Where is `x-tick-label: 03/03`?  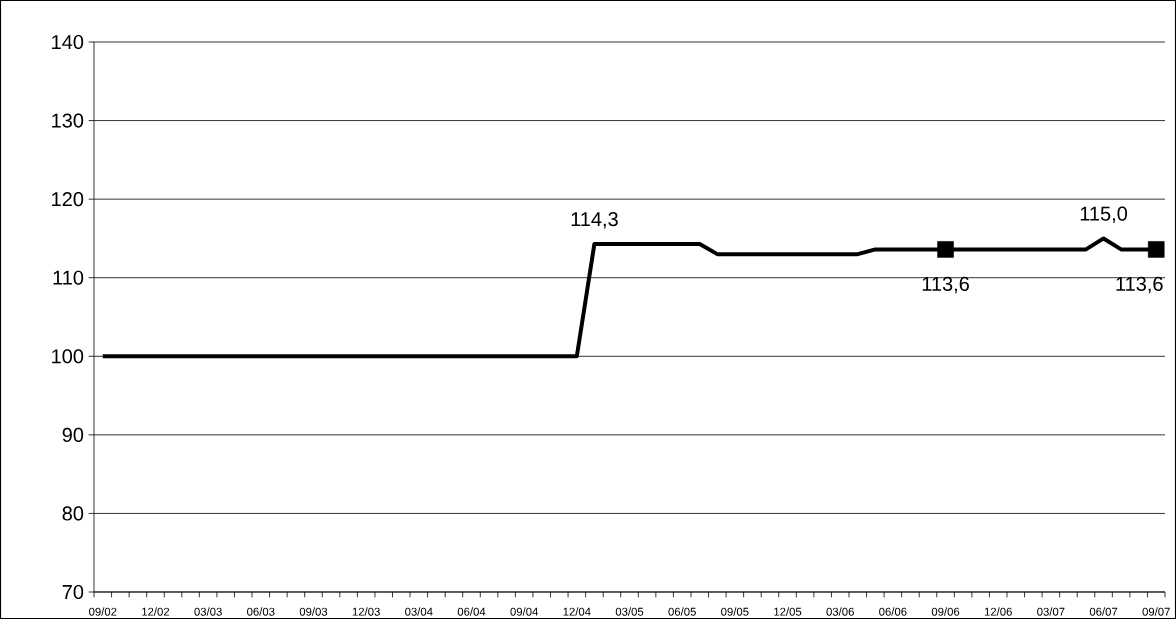
x-tick-label: 03/03 is located at coordinates (208, 611).